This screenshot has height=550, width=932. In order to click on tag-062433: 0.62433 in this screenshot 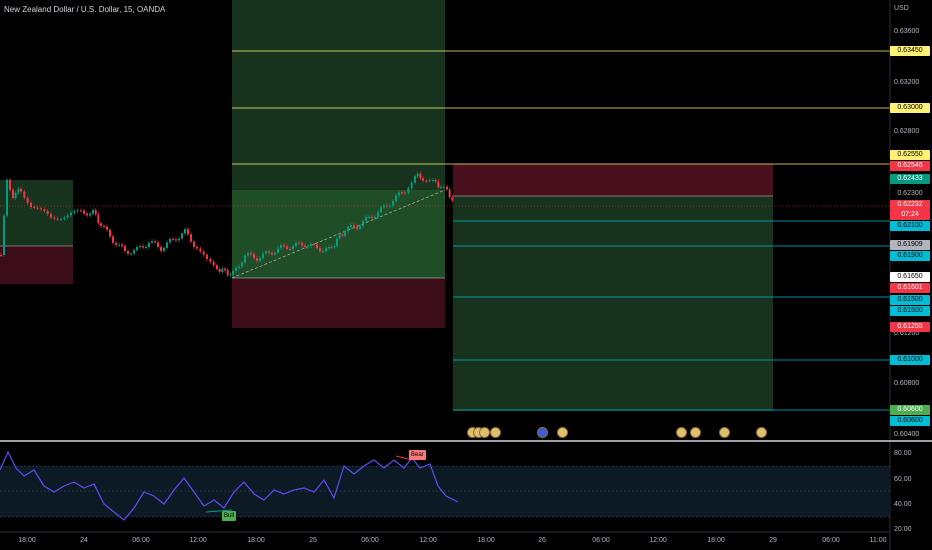, I will do `click(910, 179)`.